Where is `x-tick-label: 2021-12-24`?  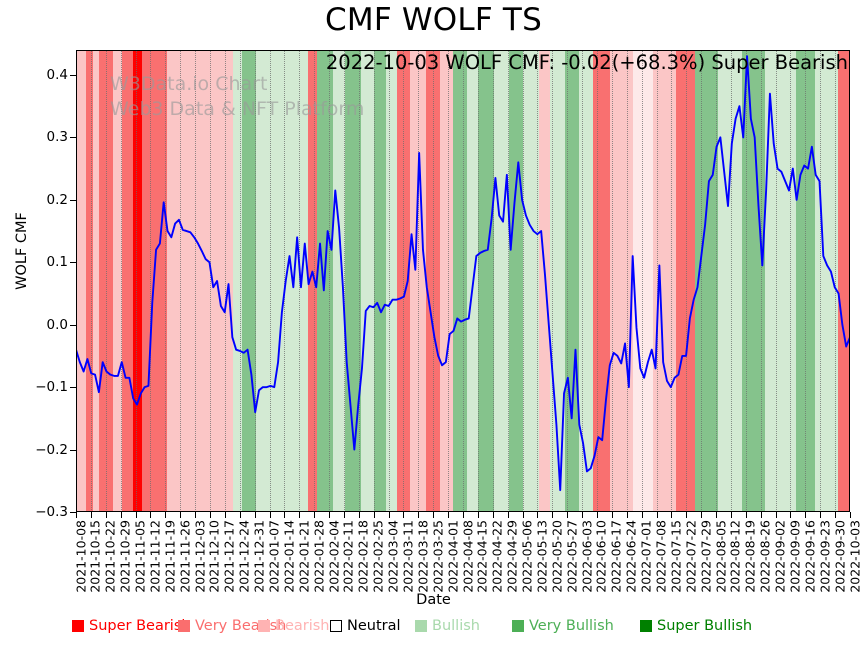 x-tick-label: 2021-12-24 is located at coordinates (244, 556).